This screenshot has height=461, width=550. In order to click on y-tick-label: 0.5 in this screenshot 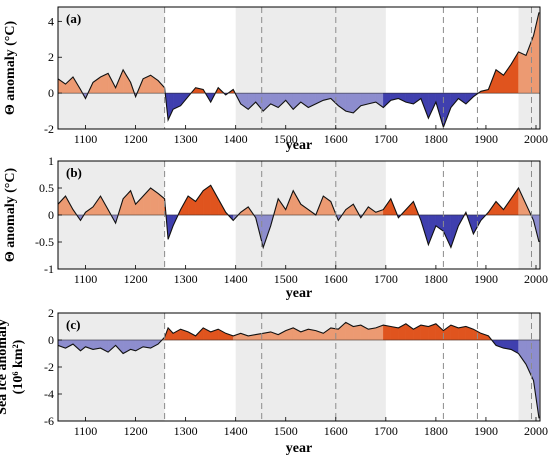, I will do `click(46, 188)`.